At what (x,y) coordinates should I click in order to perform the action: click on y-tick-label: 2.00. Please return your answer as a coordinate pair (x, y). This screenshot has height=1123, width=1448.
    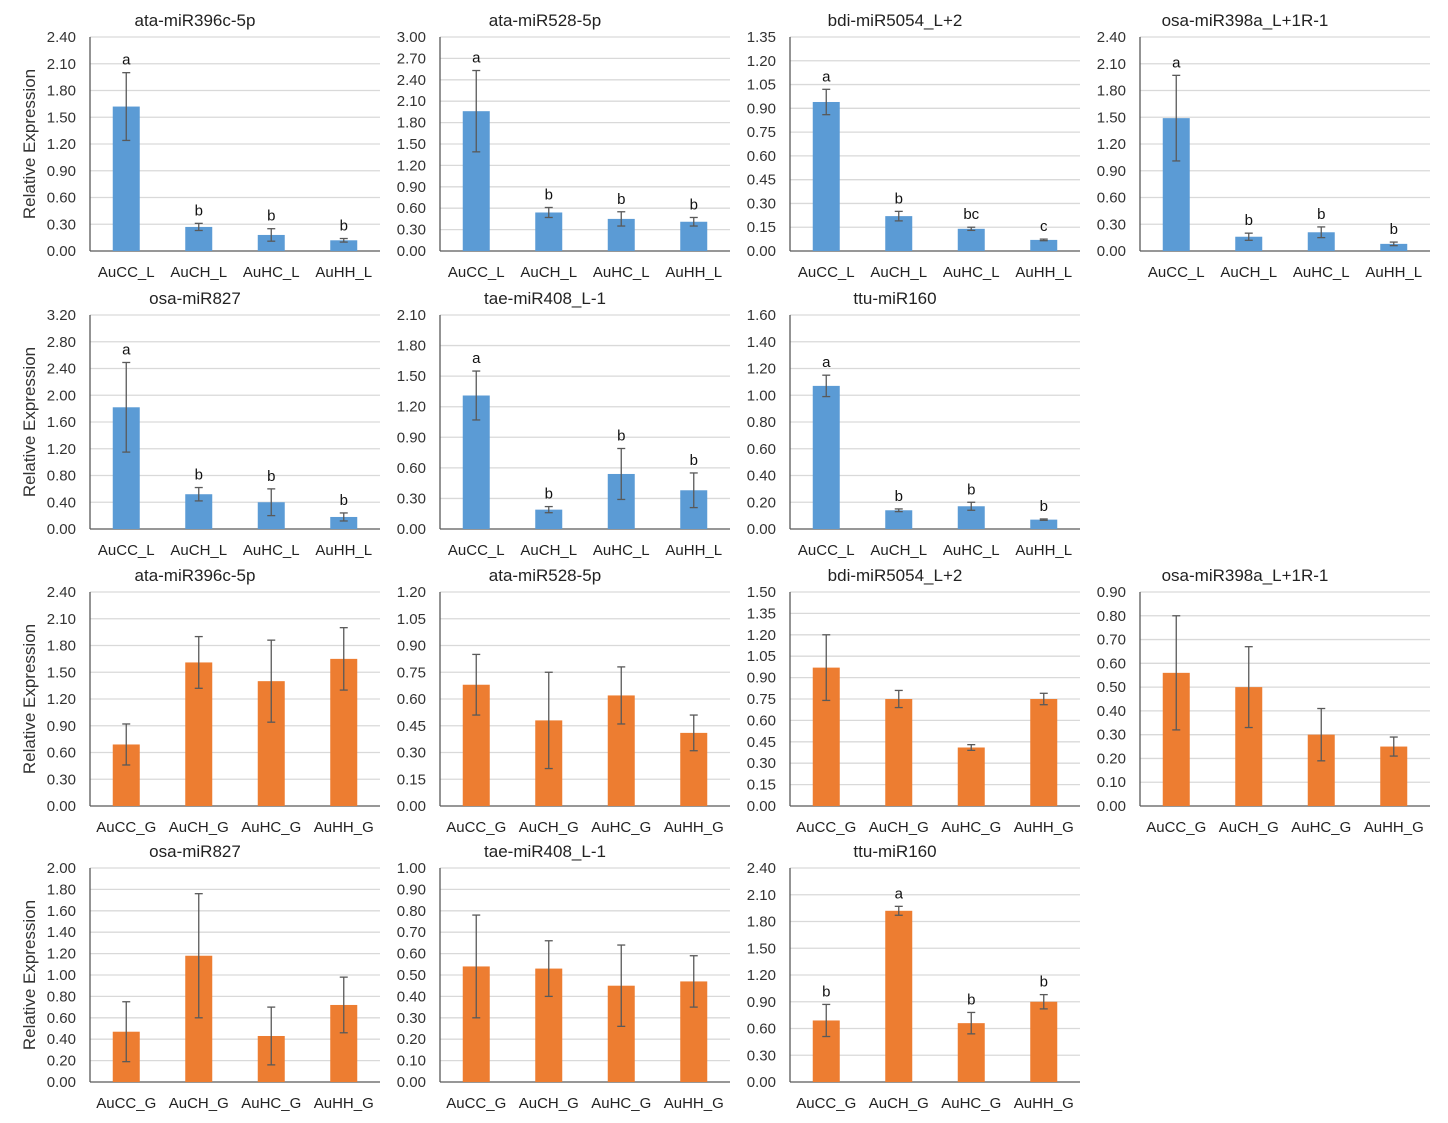
    Looking at the image, I should click on (61, 395).